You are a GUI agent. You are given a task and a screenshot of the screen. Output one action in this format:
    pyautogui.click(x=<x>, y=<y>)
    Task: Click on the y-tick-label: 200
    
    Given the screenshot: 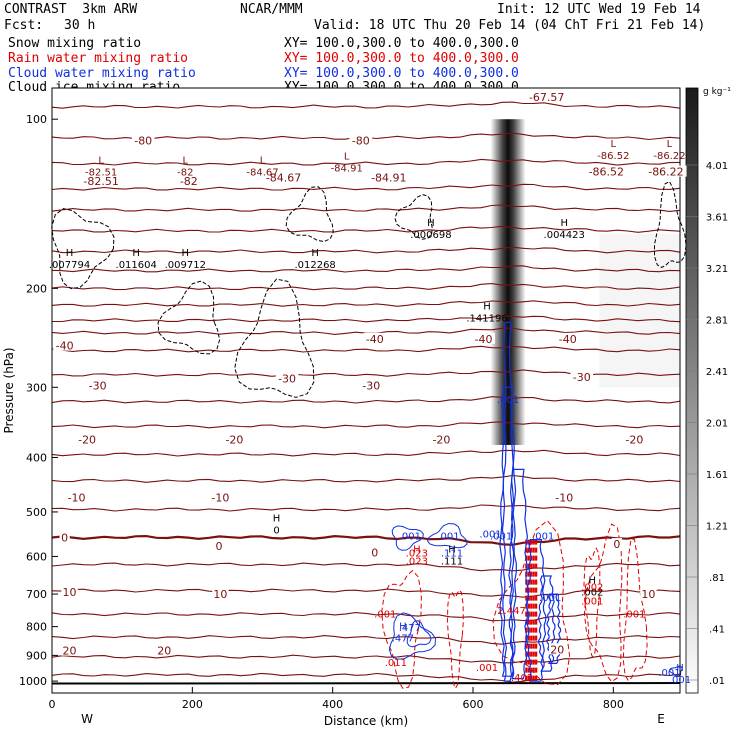 What is the action you would take?
    pyautogui.click(x=36, y=288)
    